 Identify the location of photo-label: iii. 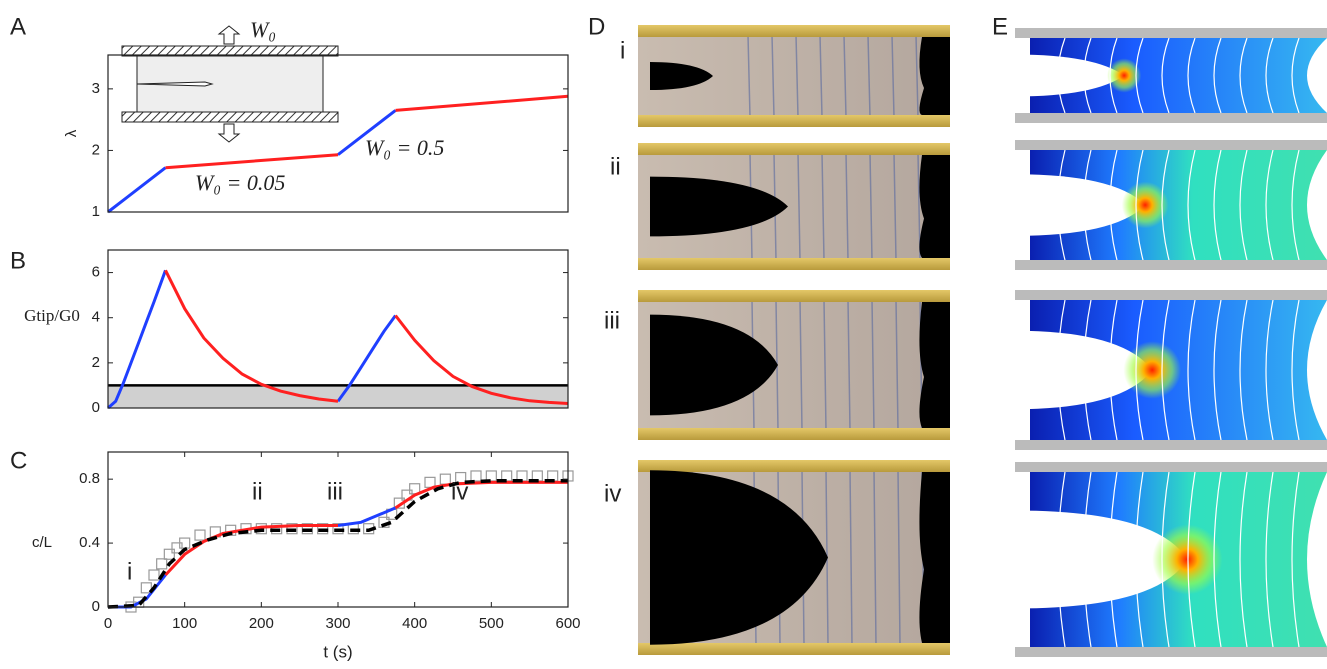
(612, 320).